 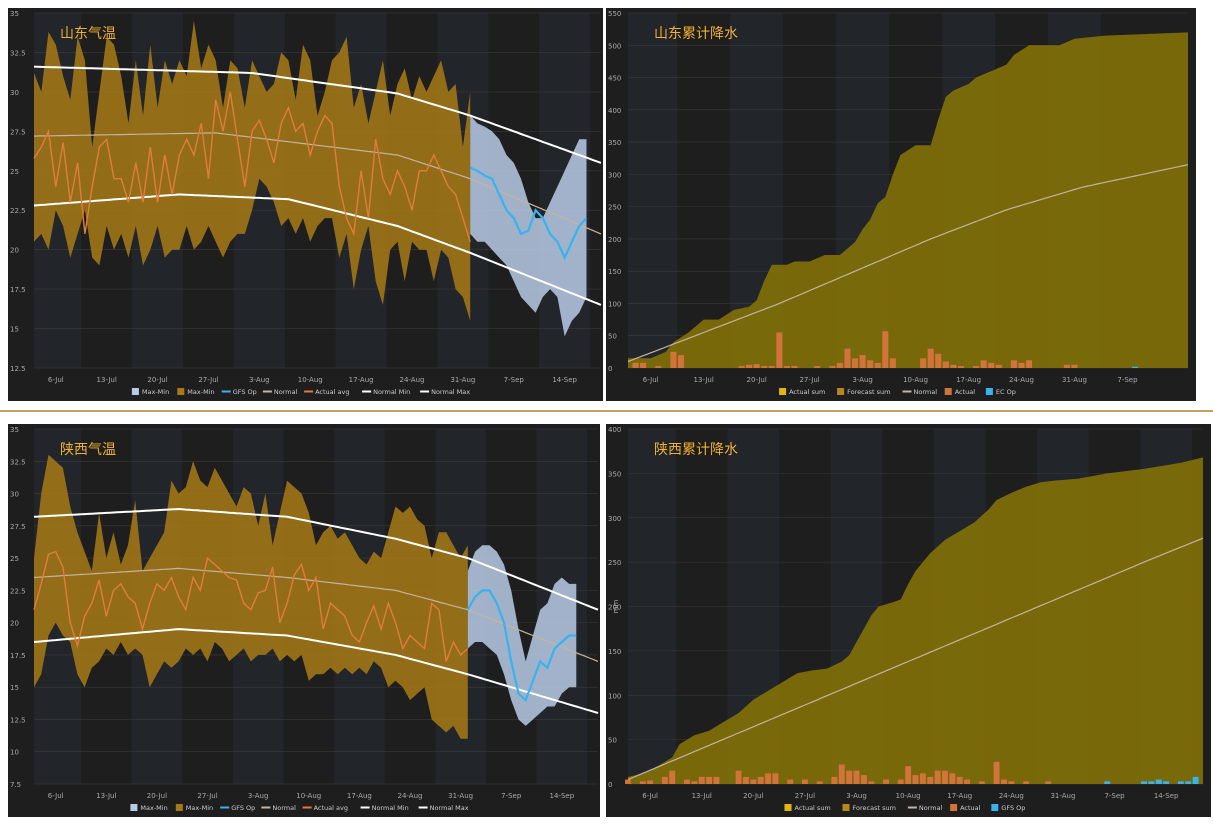 I want to click on y-tick-label: 15, so click(x=14, y=330).